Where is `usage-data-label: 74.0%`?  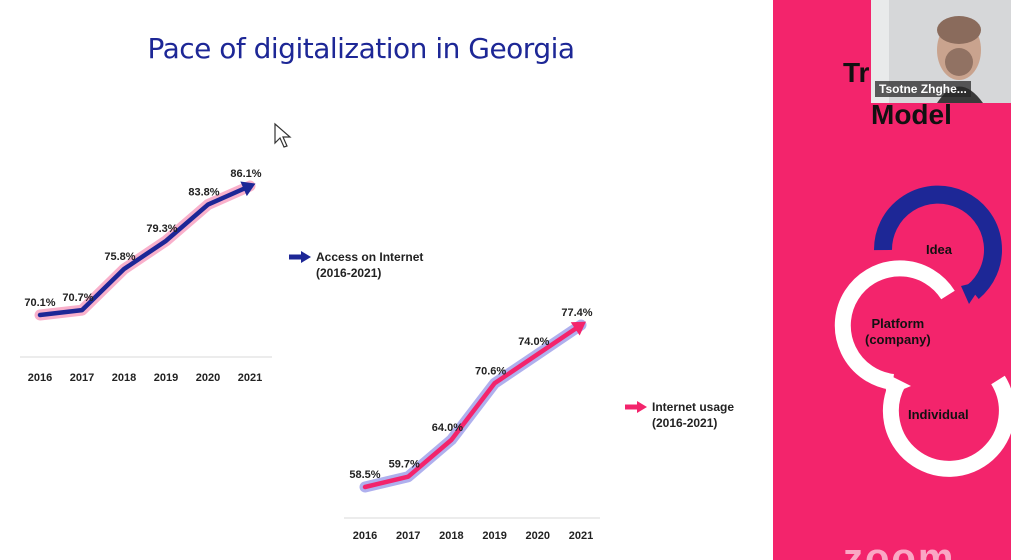
usage-data-label: 74.0% is located at coordinates (533, 342).